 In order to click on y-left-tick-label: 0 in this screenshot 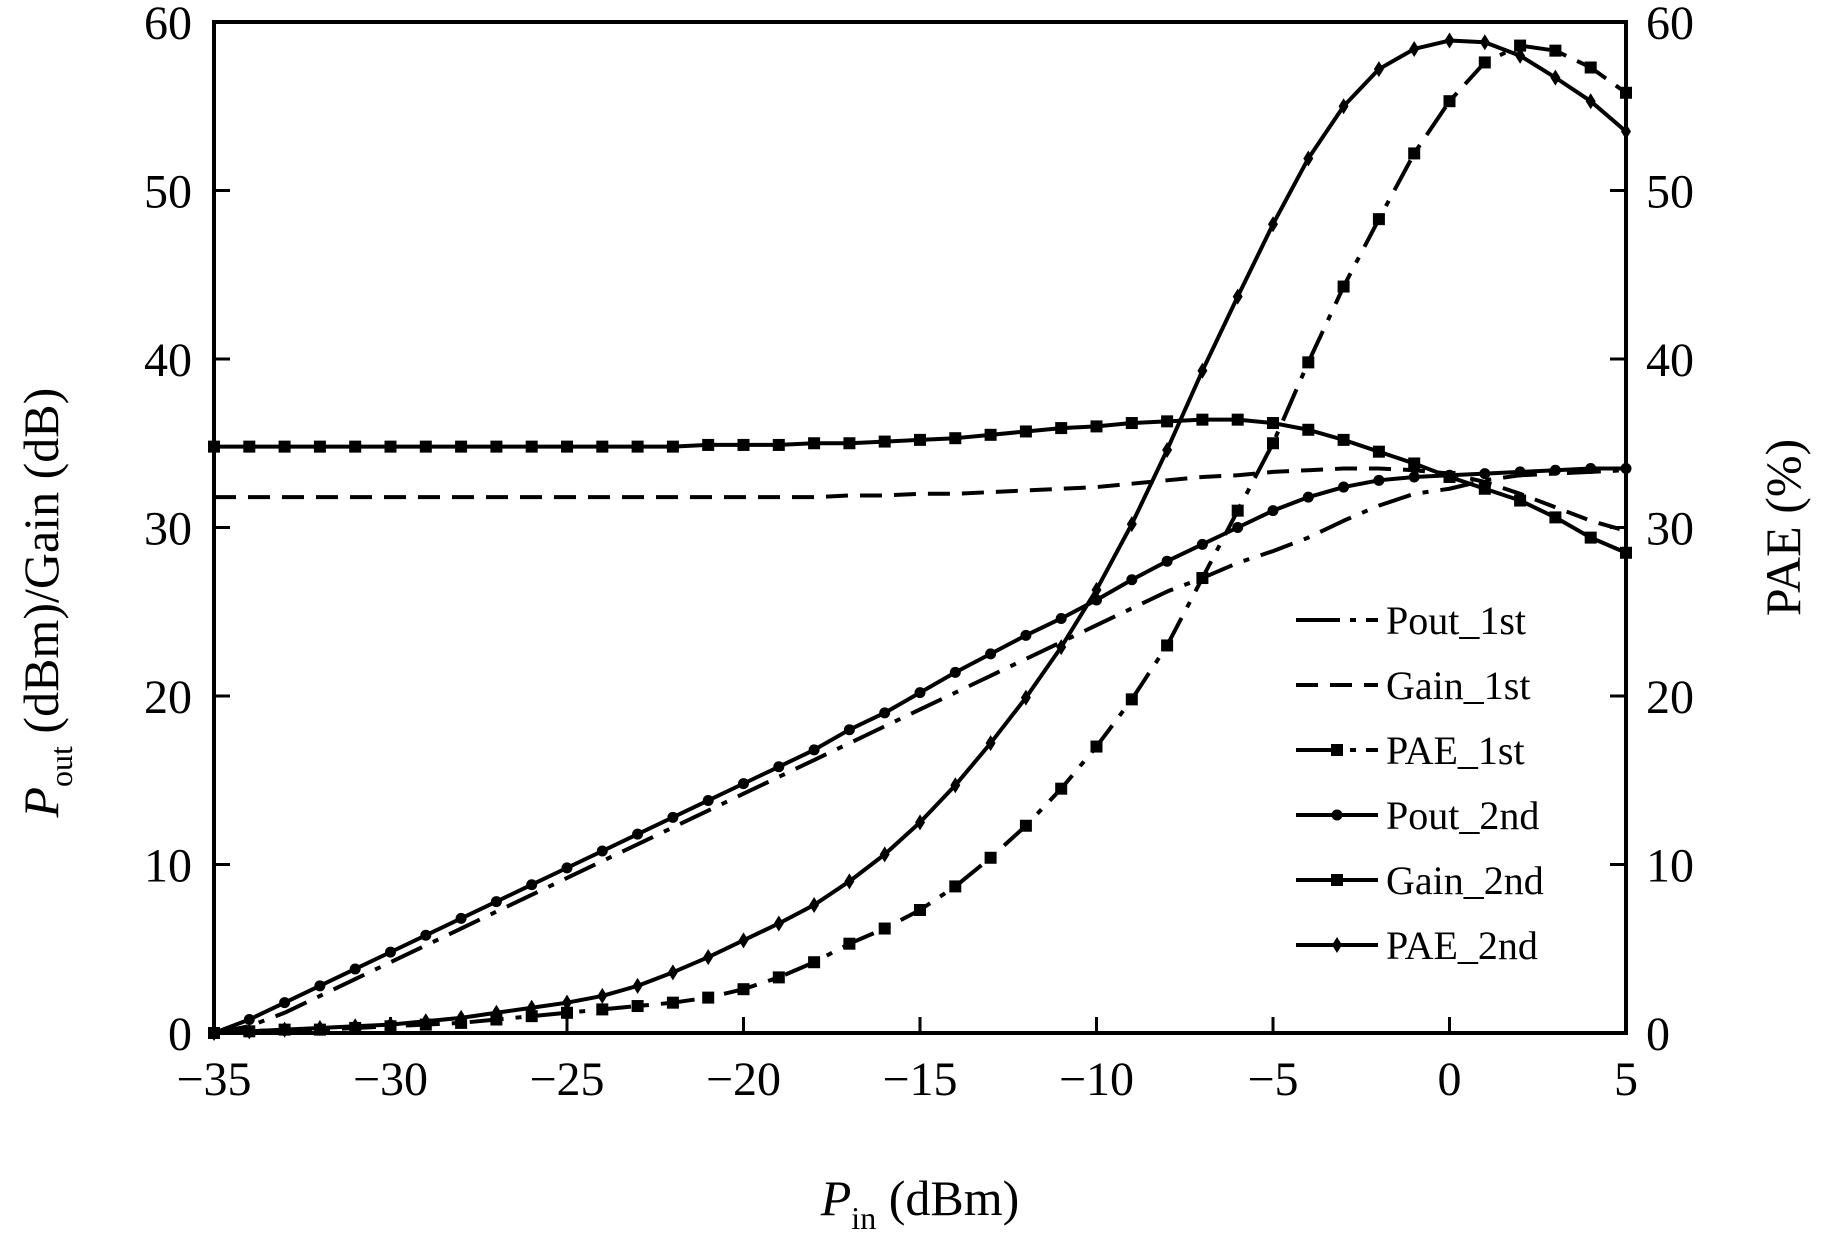, I will do `click(180, 1034)`.